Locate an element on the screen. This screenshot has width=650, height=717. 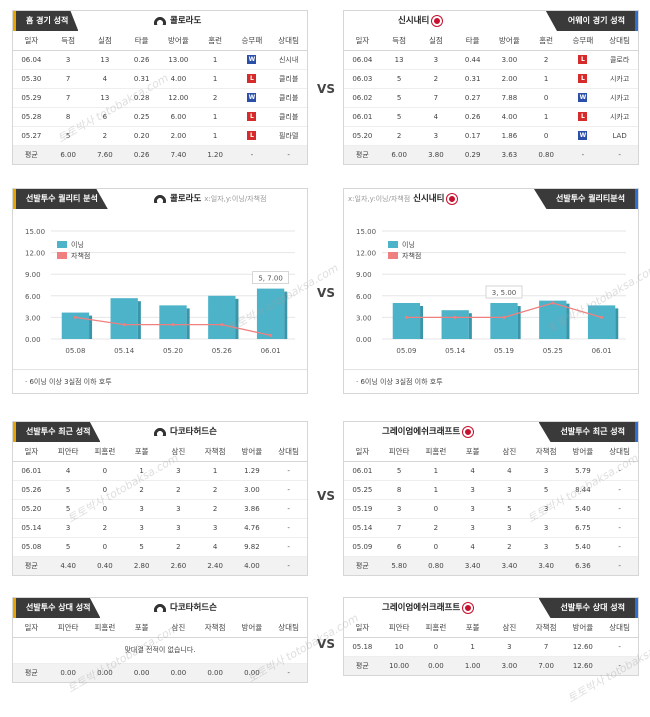
table-cell: 05.19 is located at coordinates (362, 509).